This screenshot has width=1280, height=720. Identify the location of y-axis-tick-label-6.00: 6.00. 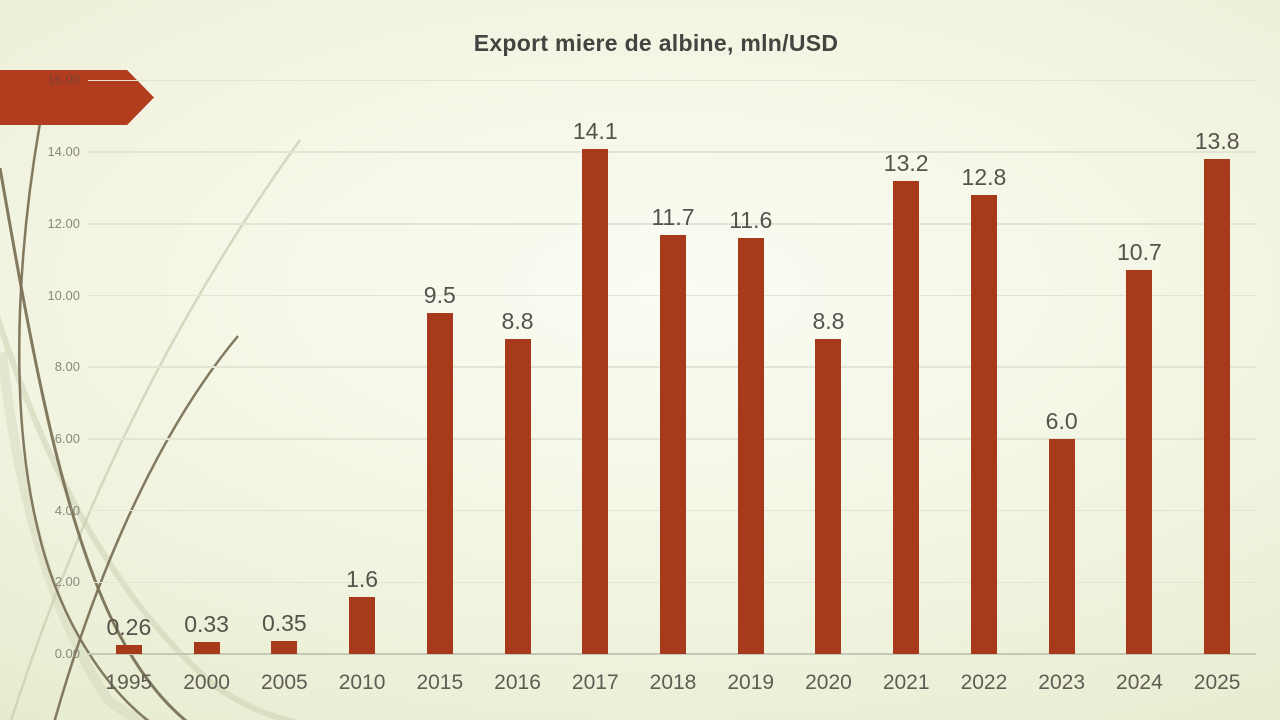
(67, 438).